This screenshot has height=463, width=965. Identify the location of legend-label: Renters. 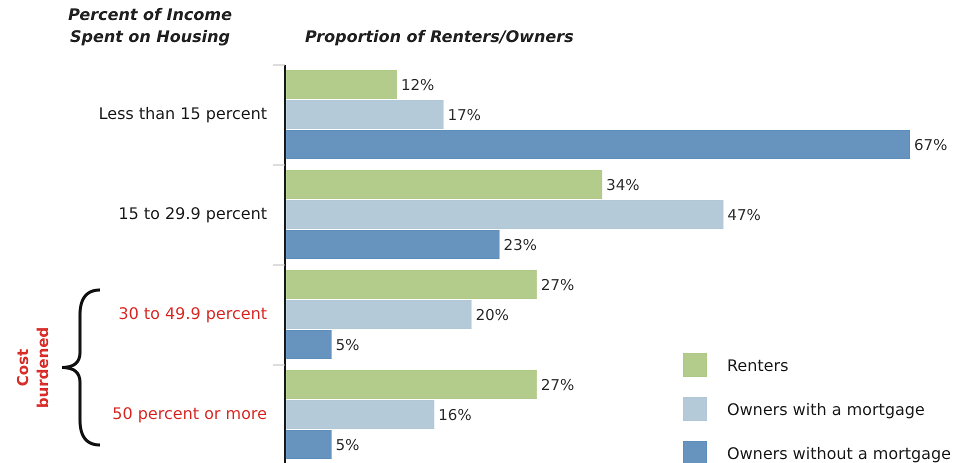
(757, 365).